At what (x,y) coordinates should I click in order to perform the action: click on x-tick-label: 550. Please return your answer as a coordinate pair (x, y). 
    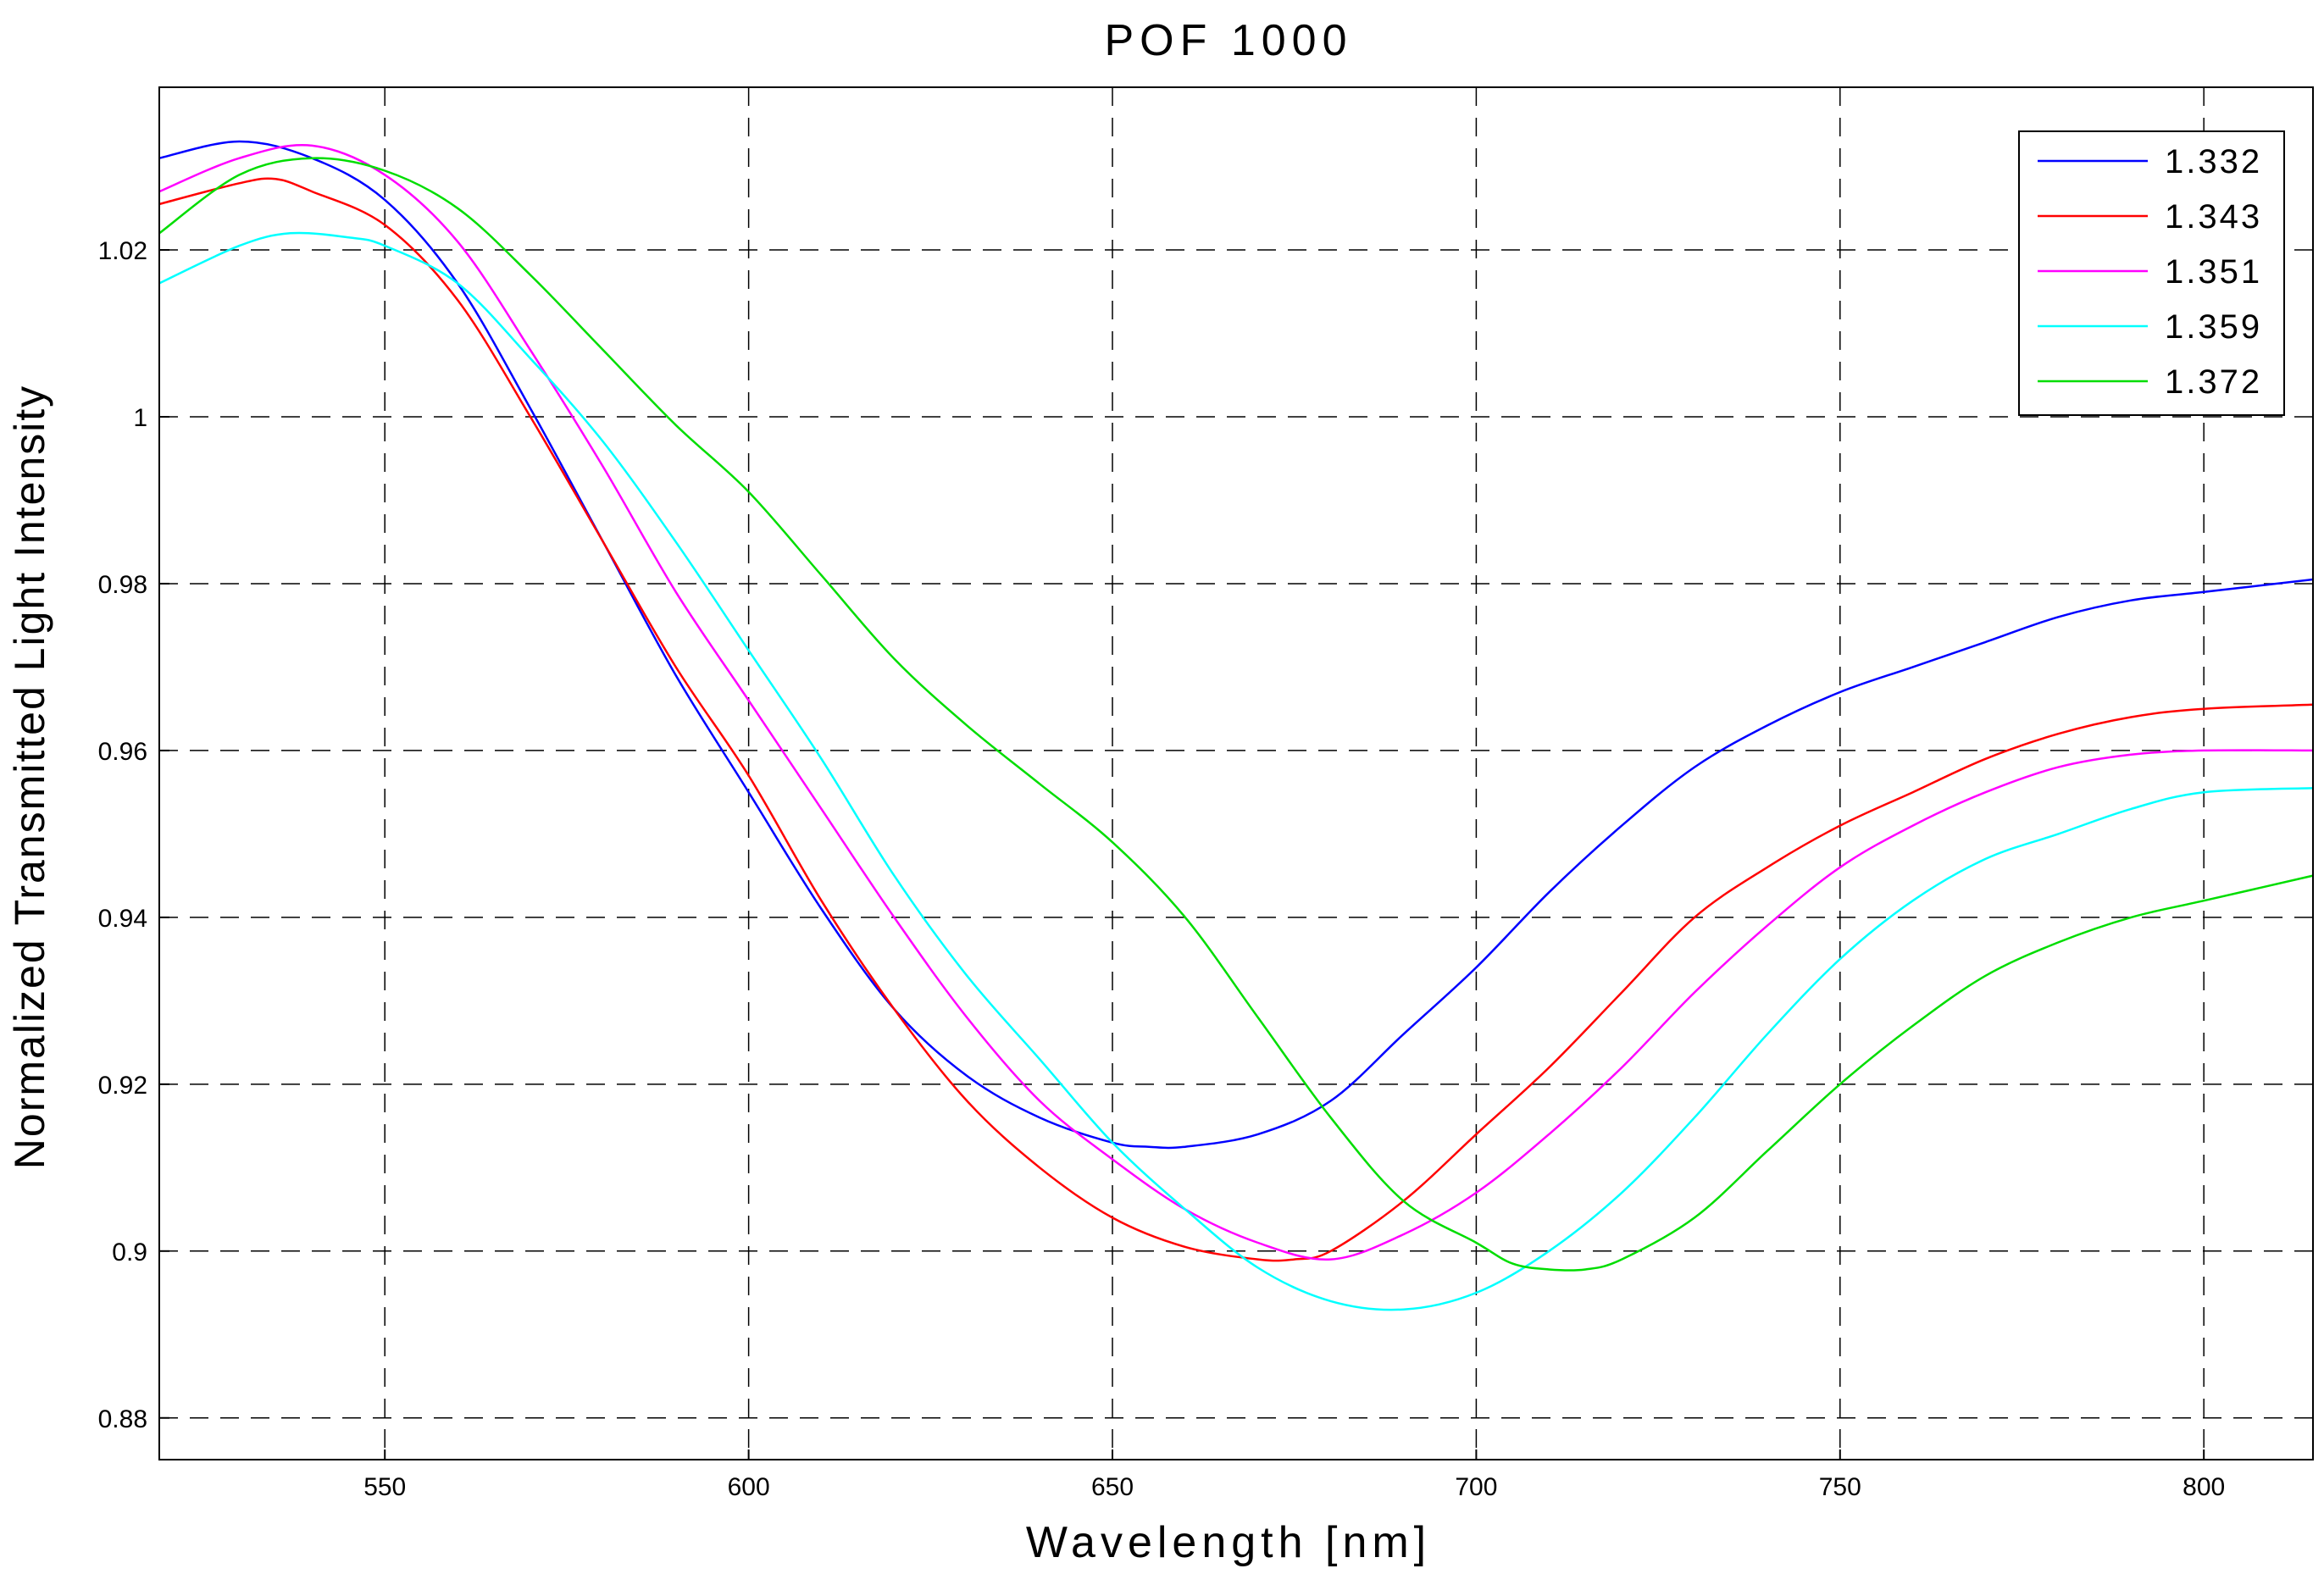
    Looking at the image, I should click on (384, 1487).